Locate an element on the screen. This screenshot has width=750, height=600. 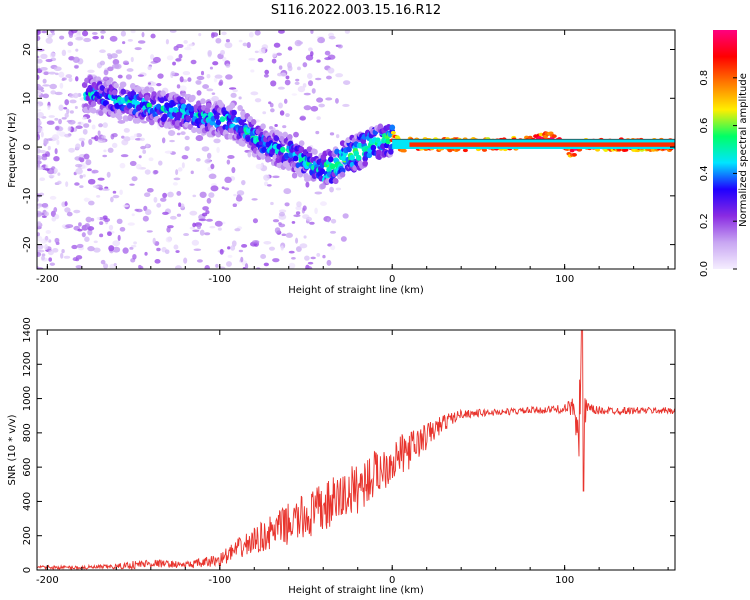
snr-y-tick-label: 0 is located at coordinates (27, 570).